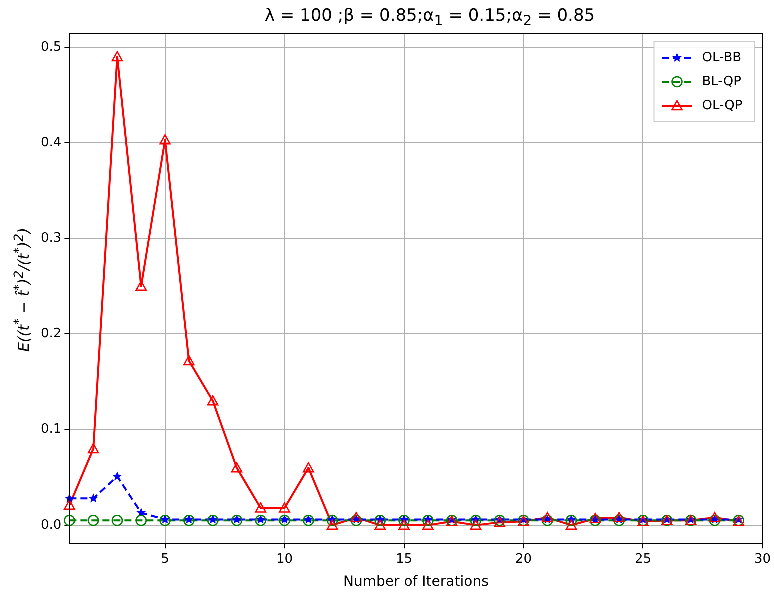 The image size is (774, 601). Describe the element at coordinates (722, 106) in the screenshot. I see `legend-label: OL-QP` at that location.